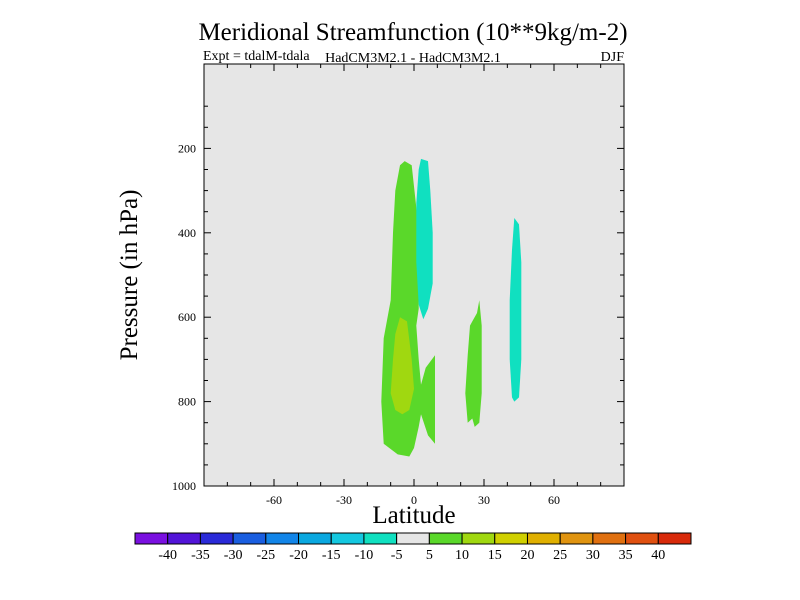 This screenshot has width=800, height=600. I want to click on x-tick-label: -30, so click(344, 500).